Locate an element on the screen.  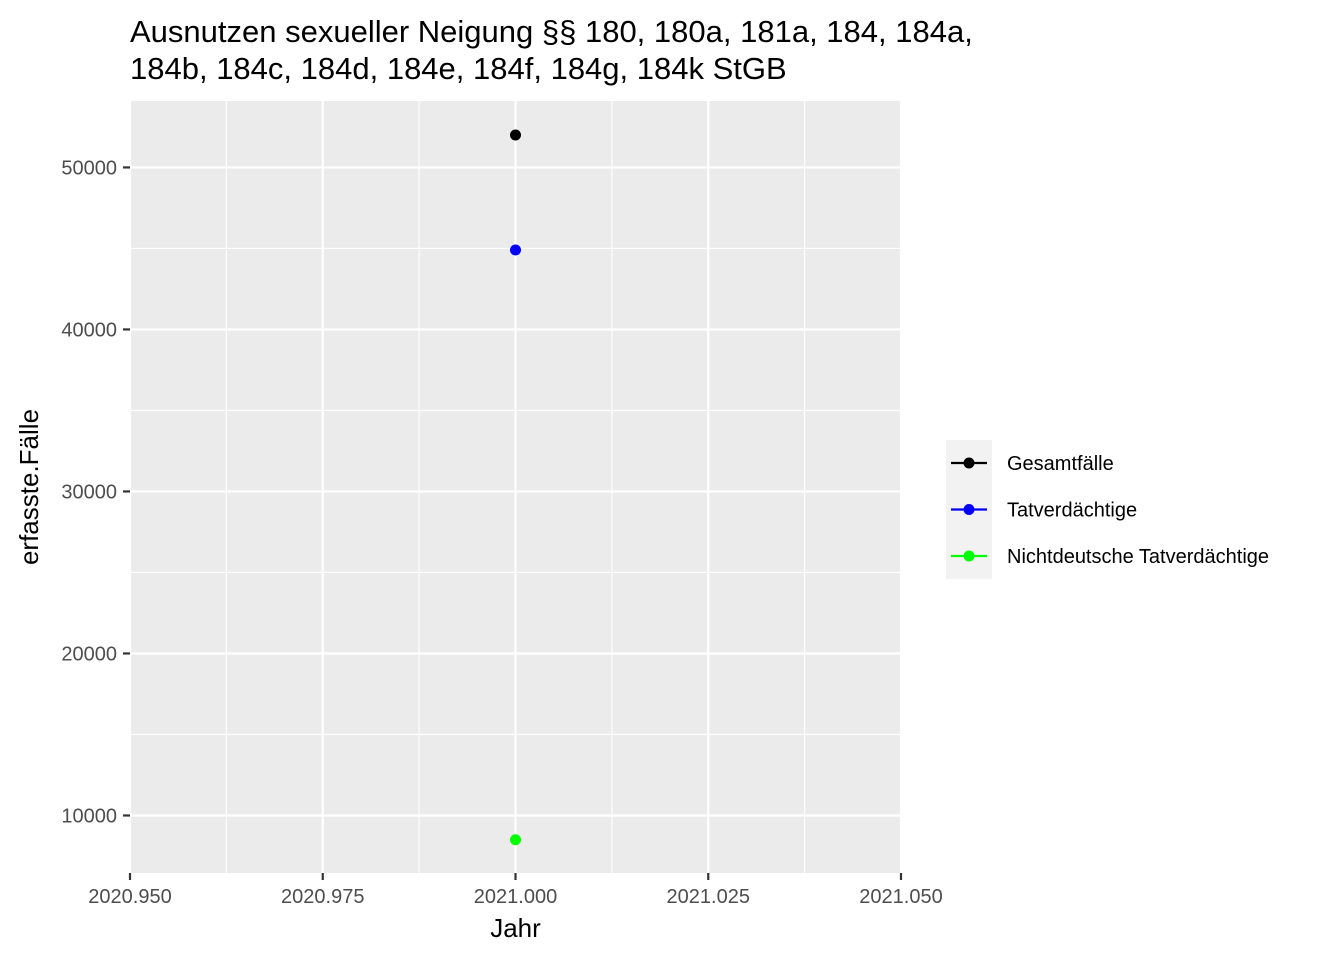
x-tick-label-1: 2020.975 is located at coordinates (322, 897).